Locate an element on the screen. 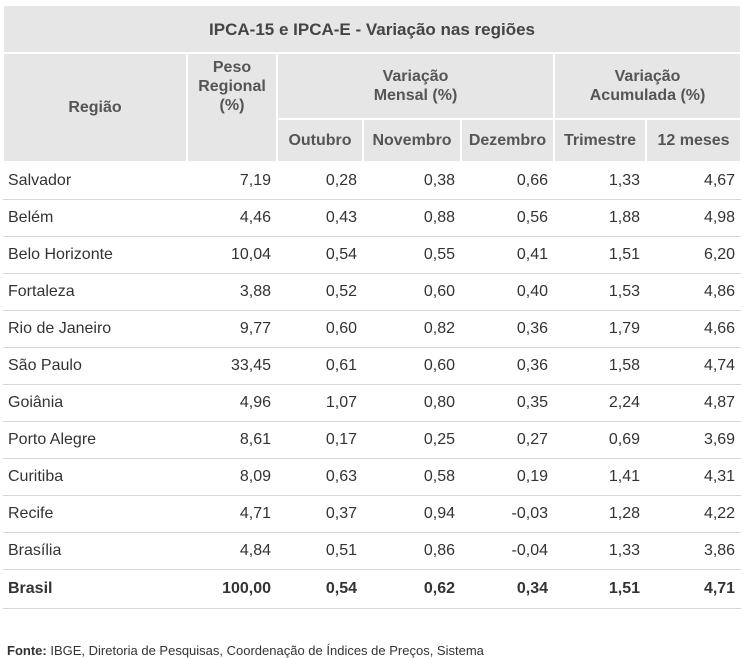 This screenshot has height=658, width=748. cell-regiao: São Paulo is located at coordinates (95, 366).